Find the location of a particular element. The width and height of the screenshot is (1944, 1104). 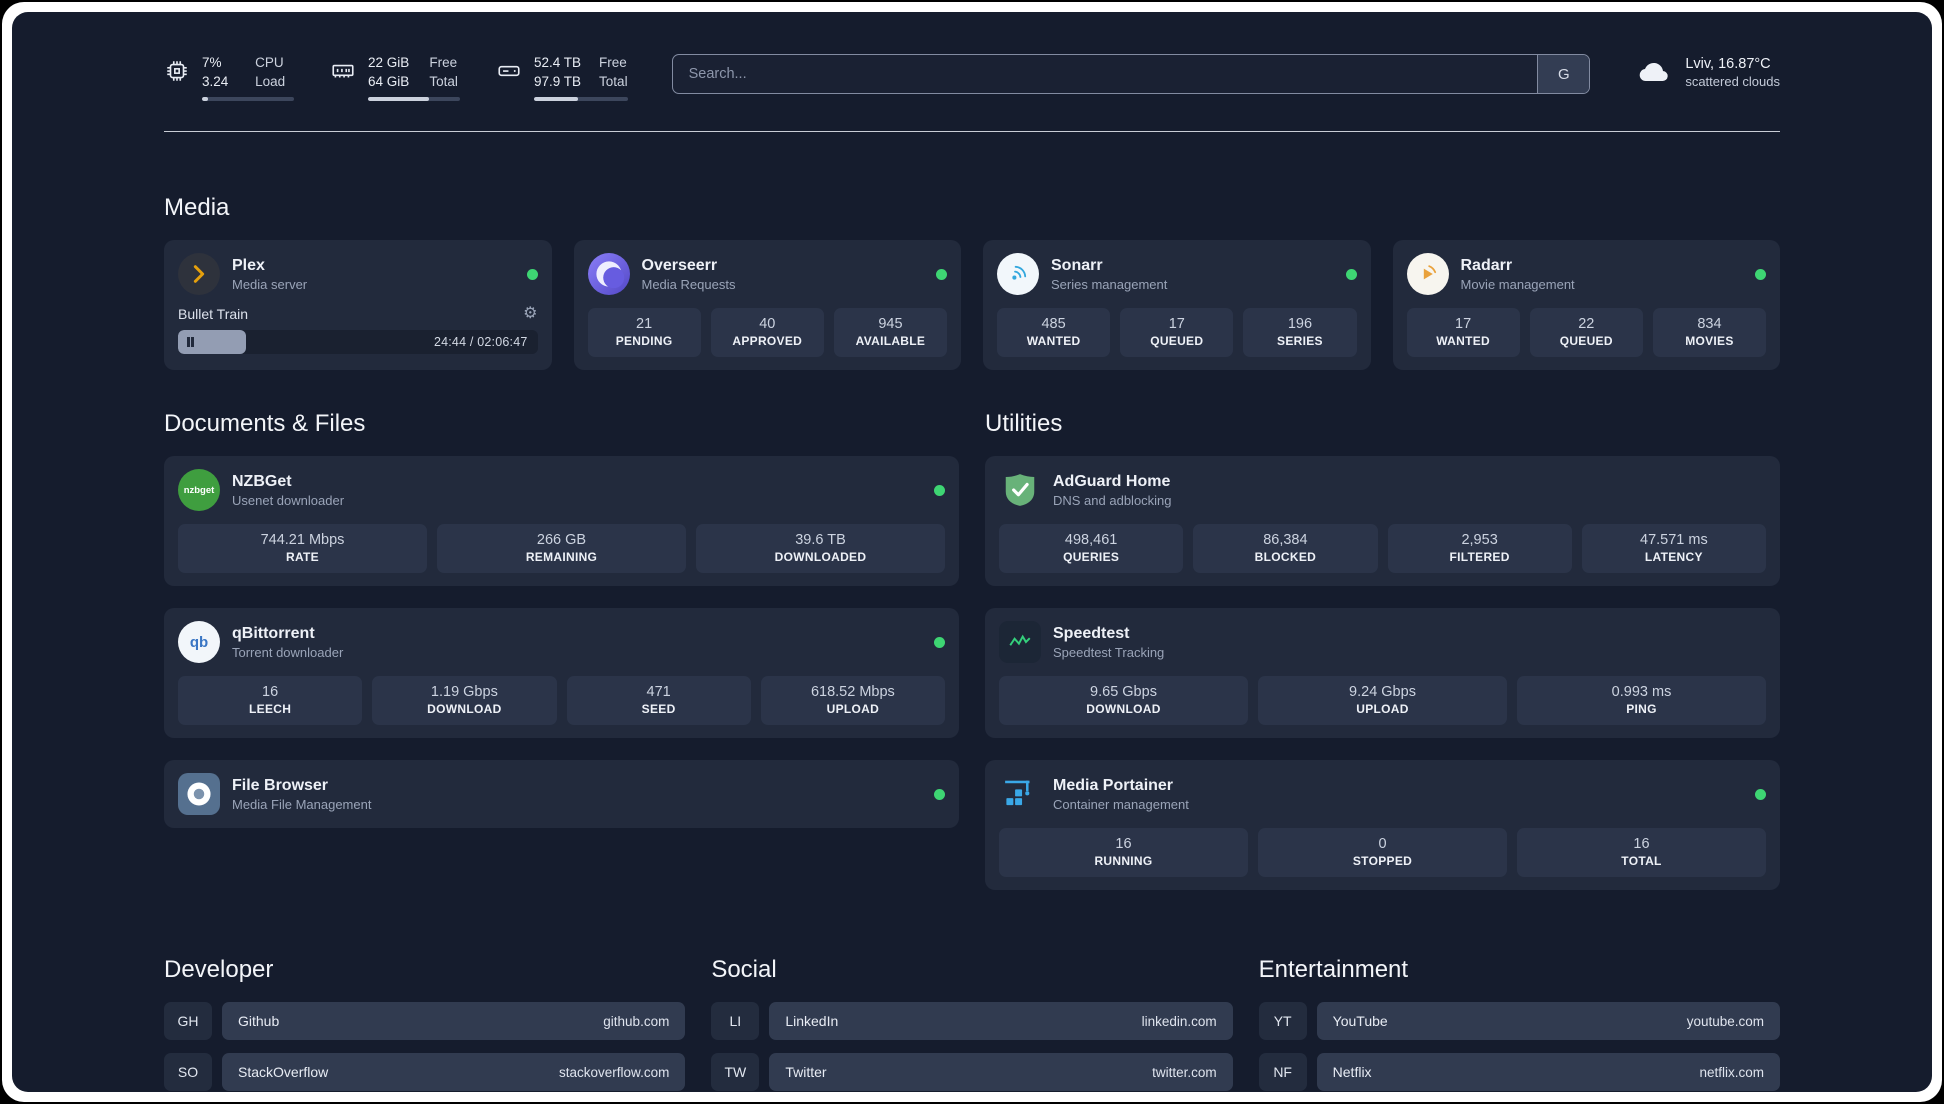

adguard-shield-icon is located at coordinates (1020, 490).